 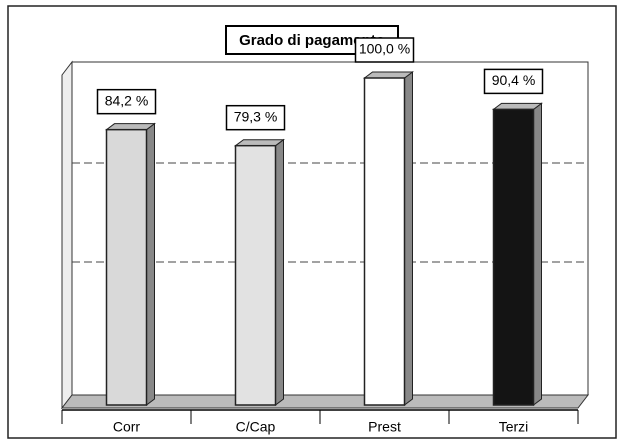 What do you see at coordinates (325, 401) in the screenshot?
I see `floor` at bounding box center [325, 401].